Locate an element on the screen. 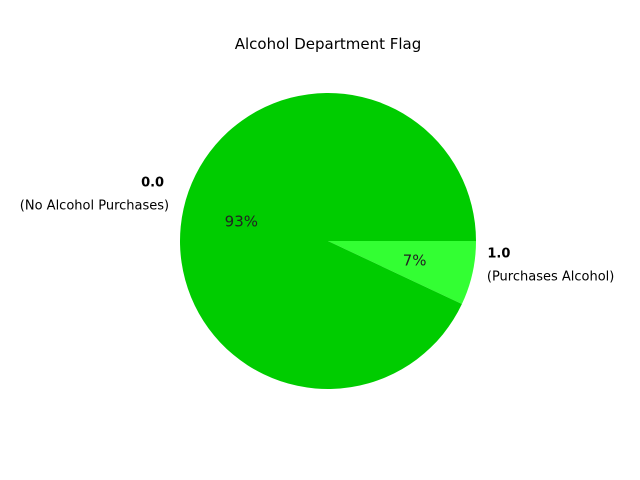 Image resolution: width=640 pixels, height=480 pixels. slice-category-label: 1.0 is located at coordinates (498, 254).